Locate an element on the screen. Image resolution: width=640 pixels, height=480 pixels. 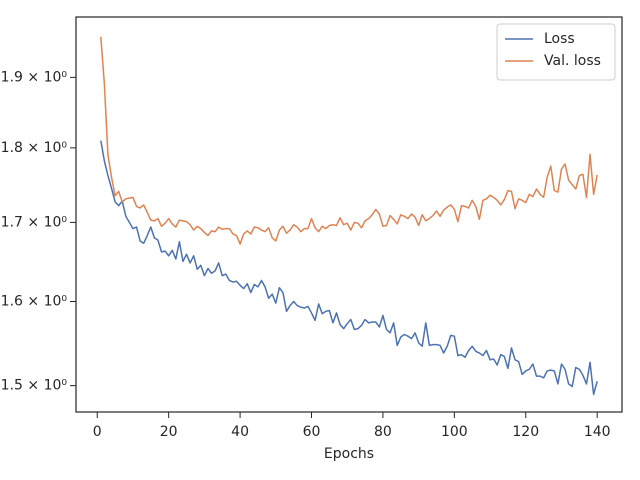
x-tick-label: 40 is located at coordinates (240, 432).